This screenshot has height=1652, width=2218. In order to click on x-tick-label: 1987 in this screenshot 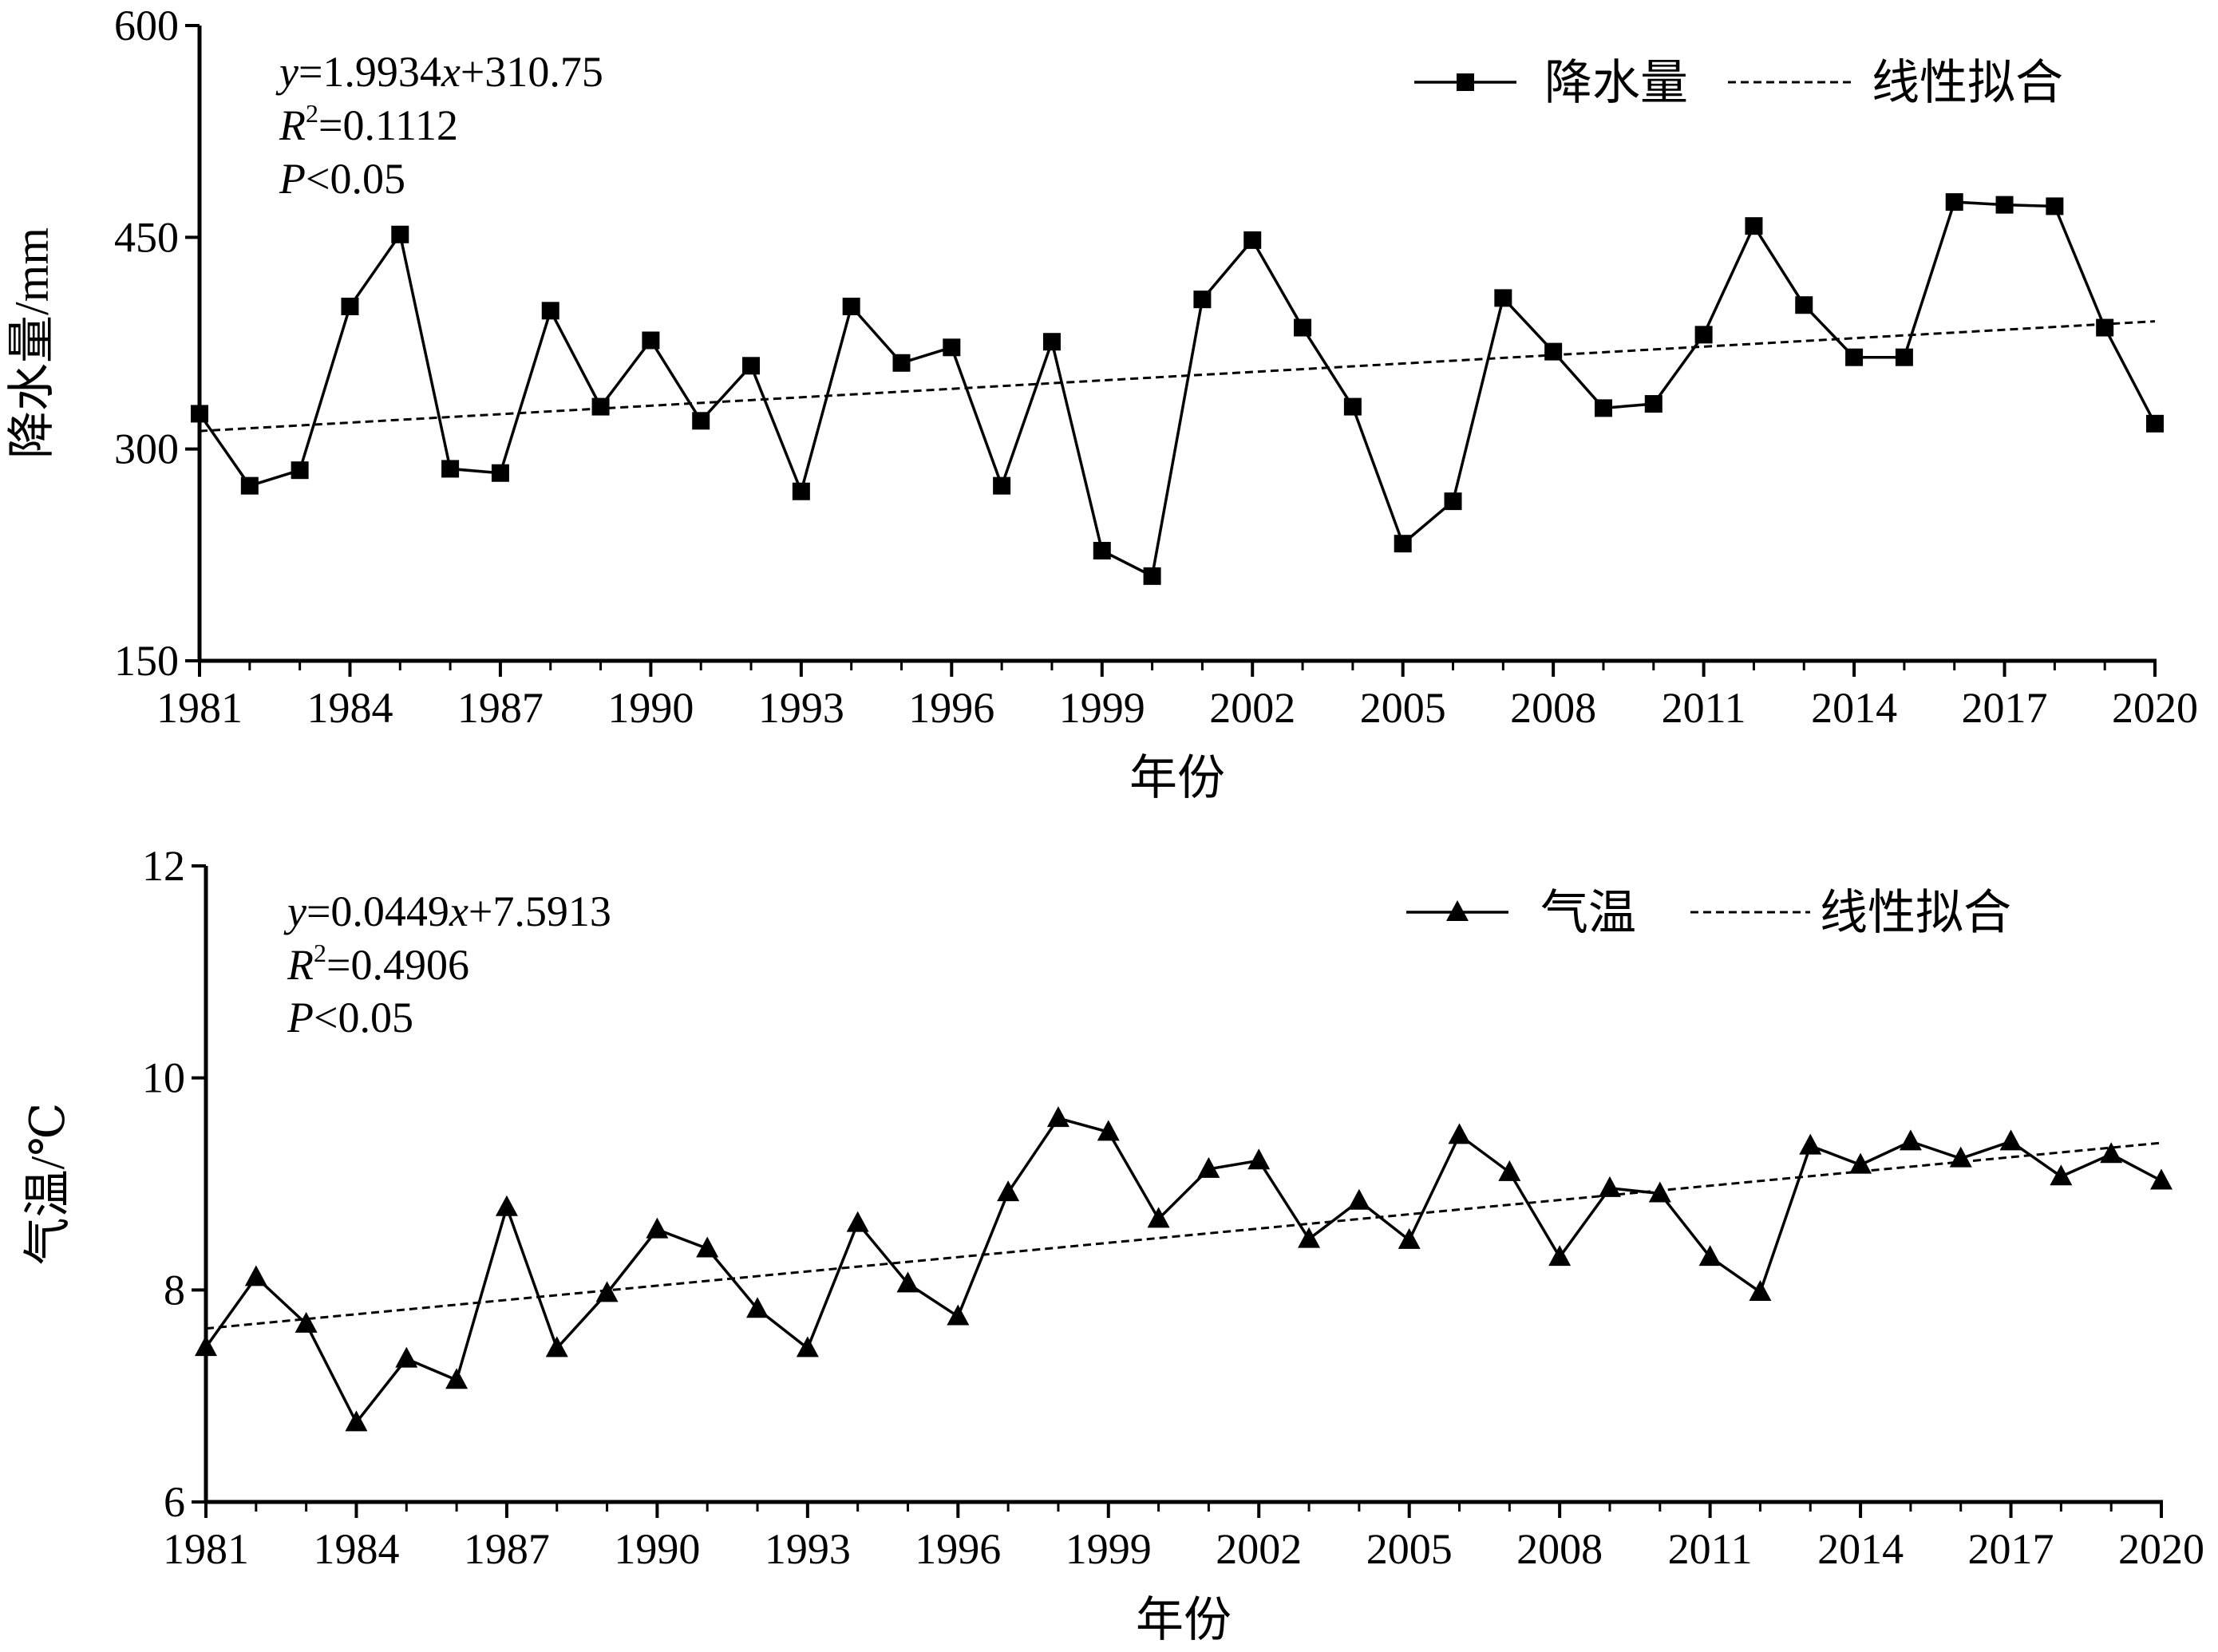, I will do `click(500, 708)`.